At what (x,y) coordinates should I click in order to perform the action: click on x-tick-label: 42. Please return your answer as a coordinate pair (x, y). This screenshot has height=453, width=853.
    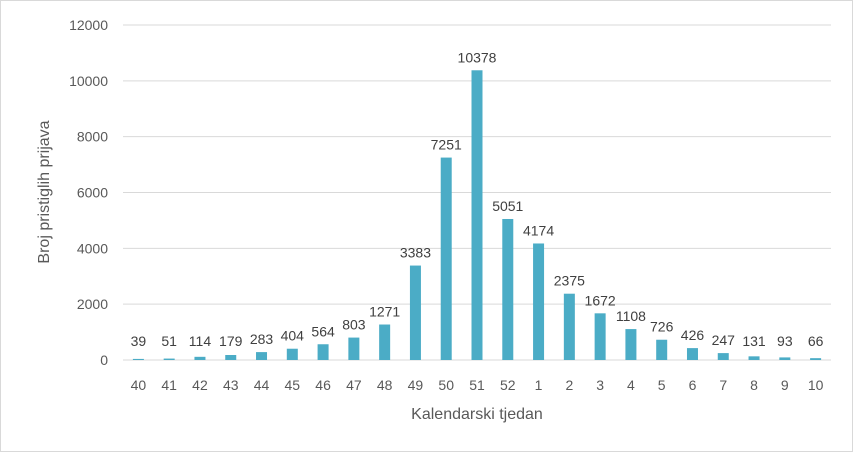
    Looking at the image, I should click on (200, 385).